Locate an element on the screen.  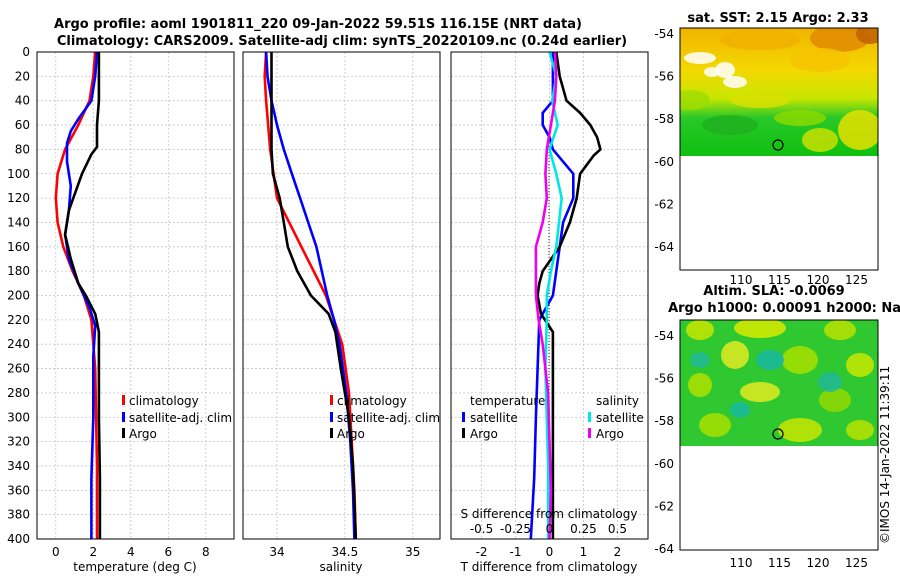
lon-tick-label: 120 is located at coordinates (818, 563).